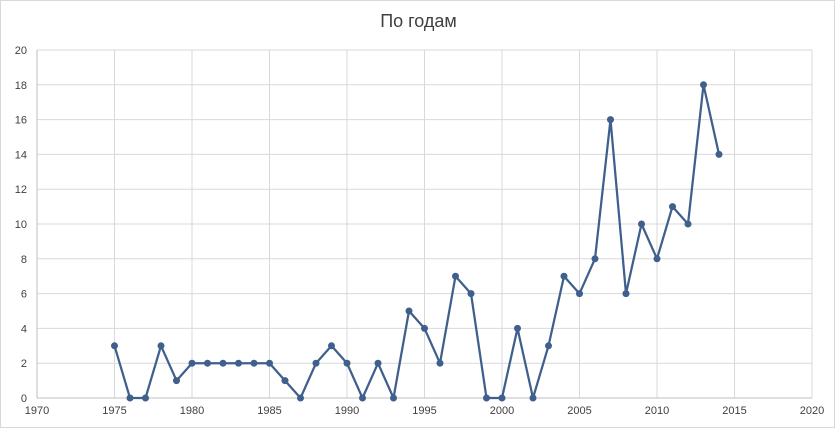  I want to click on y-tick-label: 16, so click(21, 121).